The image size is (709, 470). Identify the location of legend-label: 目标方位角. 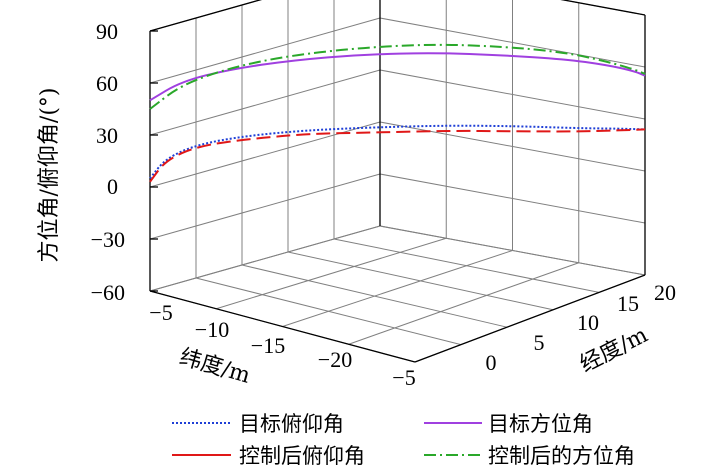
(540, 424).